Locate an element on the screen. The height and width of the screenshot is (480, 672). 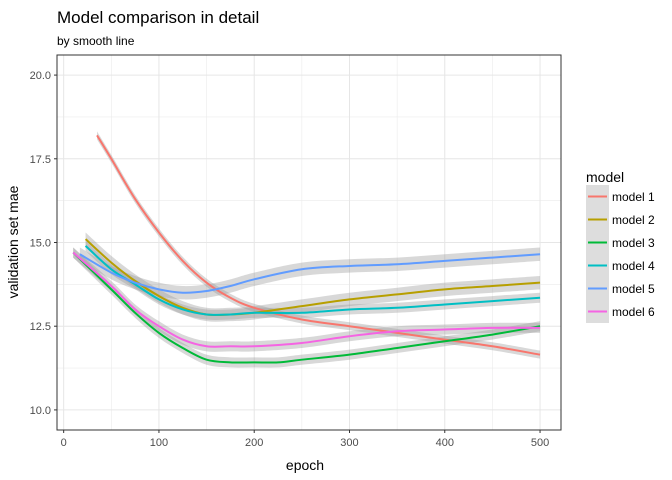
y-axis-ticks: 10.0 12.5 15.0 17.5 20.0 is located at coordinates (43, 243).